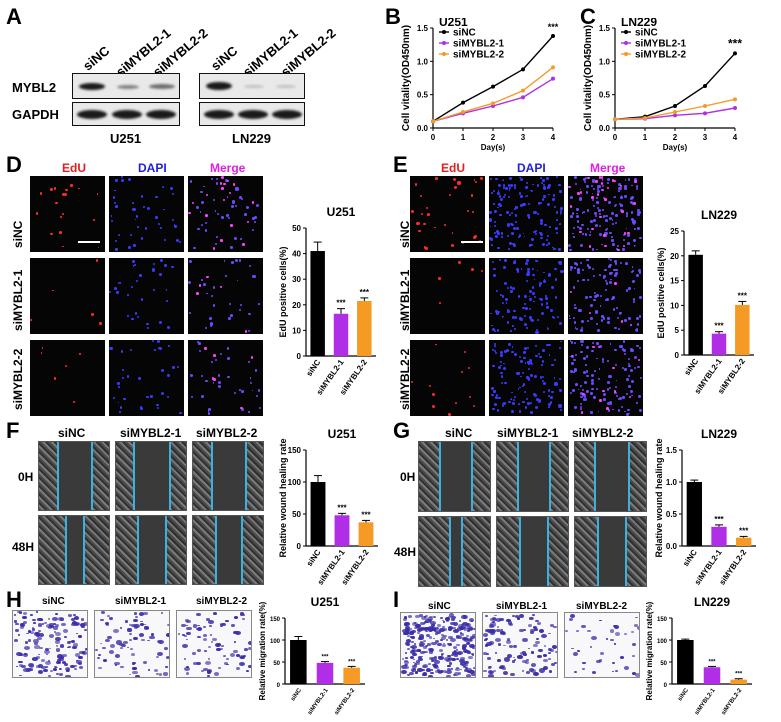 Image resolution: width=781 pixels, height=722 pixels. I want to click on series-line, so click(675, 86).